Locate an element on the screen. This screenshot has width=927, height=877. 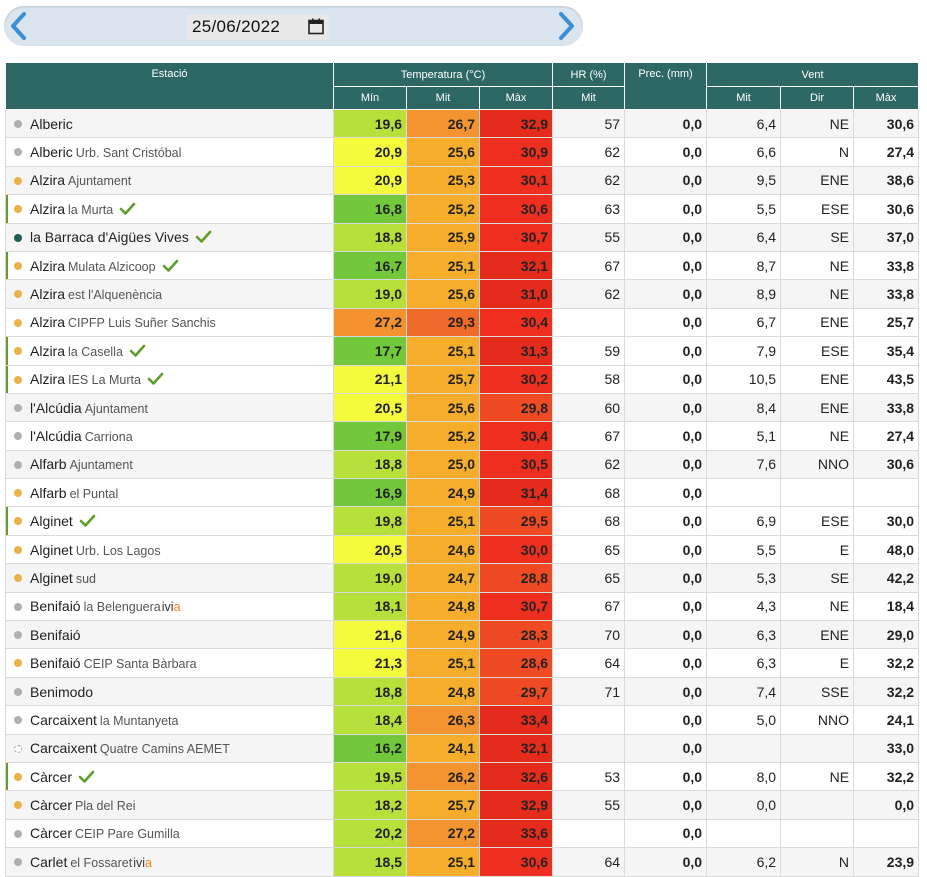
station-cell: Alzira est l'Alquenència is located at coordinates (169, 294).